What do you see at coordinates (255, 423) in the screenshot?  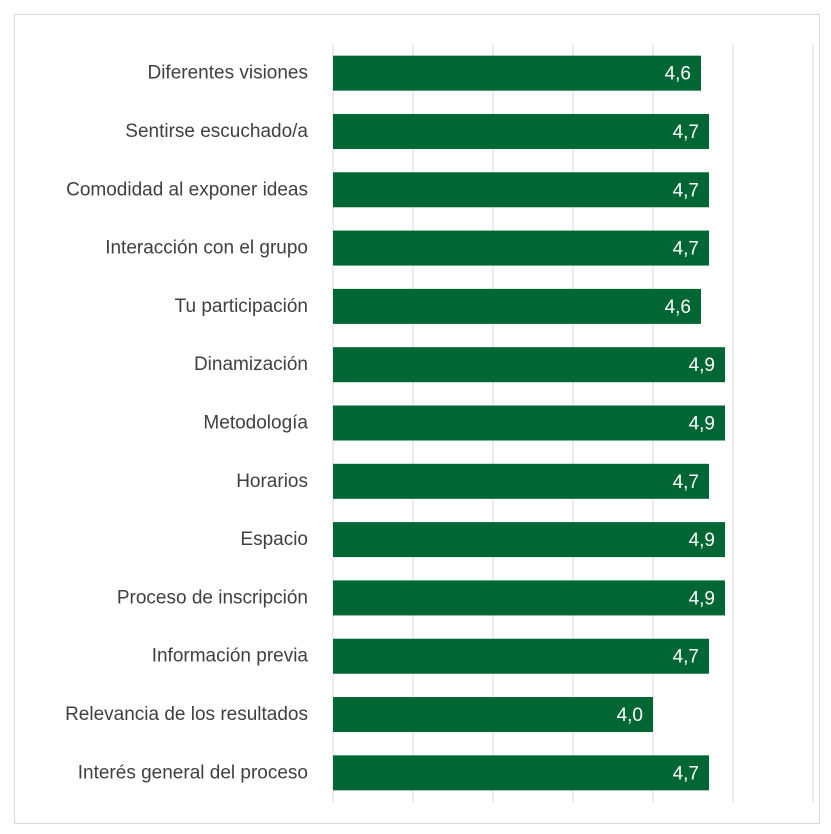 I see `category-label: Metodología` at bounding box center [255, 423].